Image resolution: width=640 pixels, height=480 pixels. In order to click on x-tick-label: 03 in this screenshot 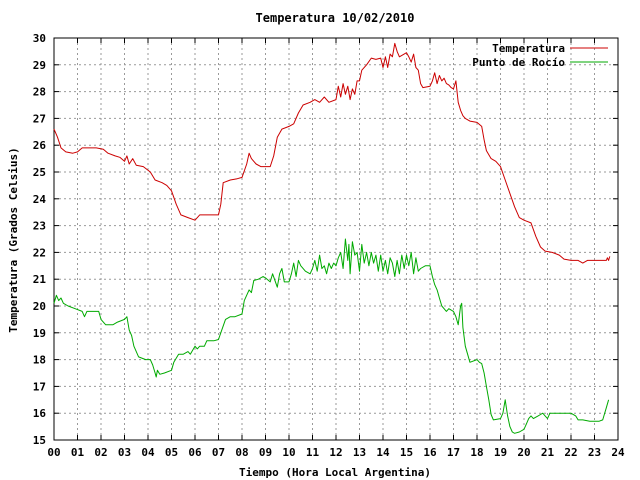, I will do `click(124, 452)`.